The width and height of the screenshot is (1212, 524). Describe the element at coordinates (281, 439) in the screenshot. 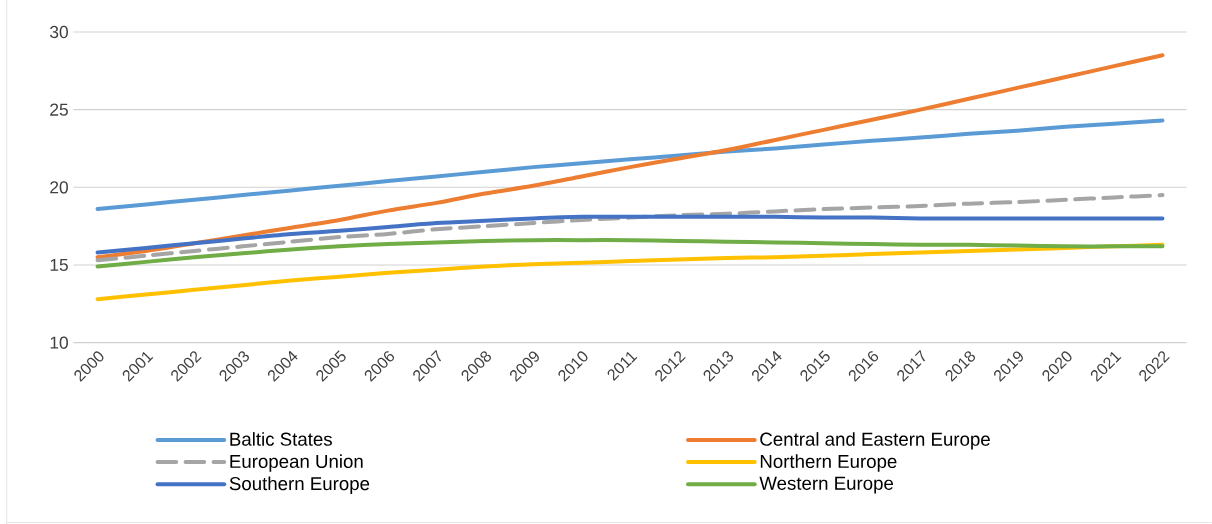

I see `legend-label: Baltic States` at that location.